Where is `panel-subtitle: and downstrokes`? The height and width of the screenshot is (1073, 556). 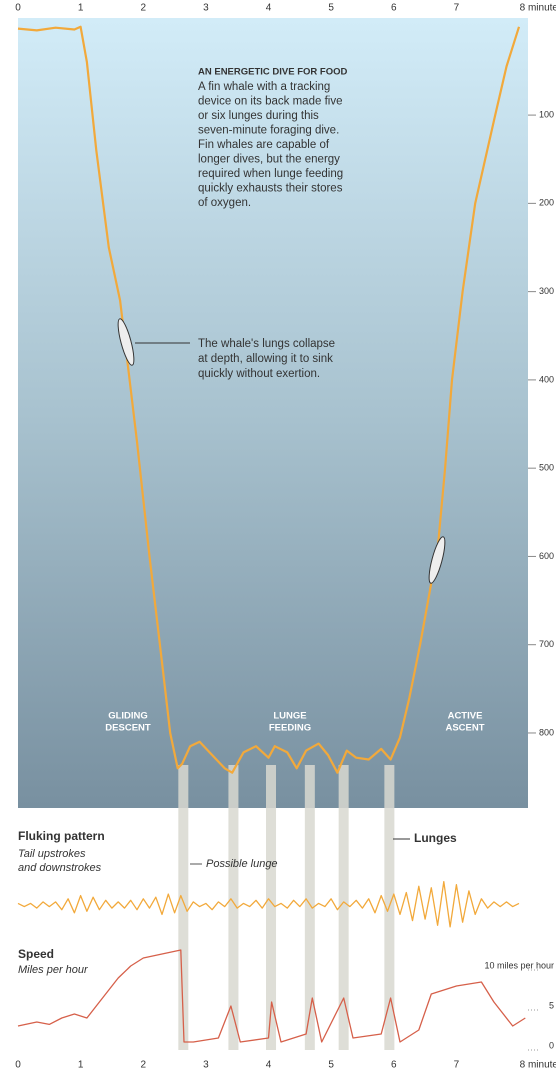 panel-subtitle: and downstrokes is located at coordinates (60, 868).